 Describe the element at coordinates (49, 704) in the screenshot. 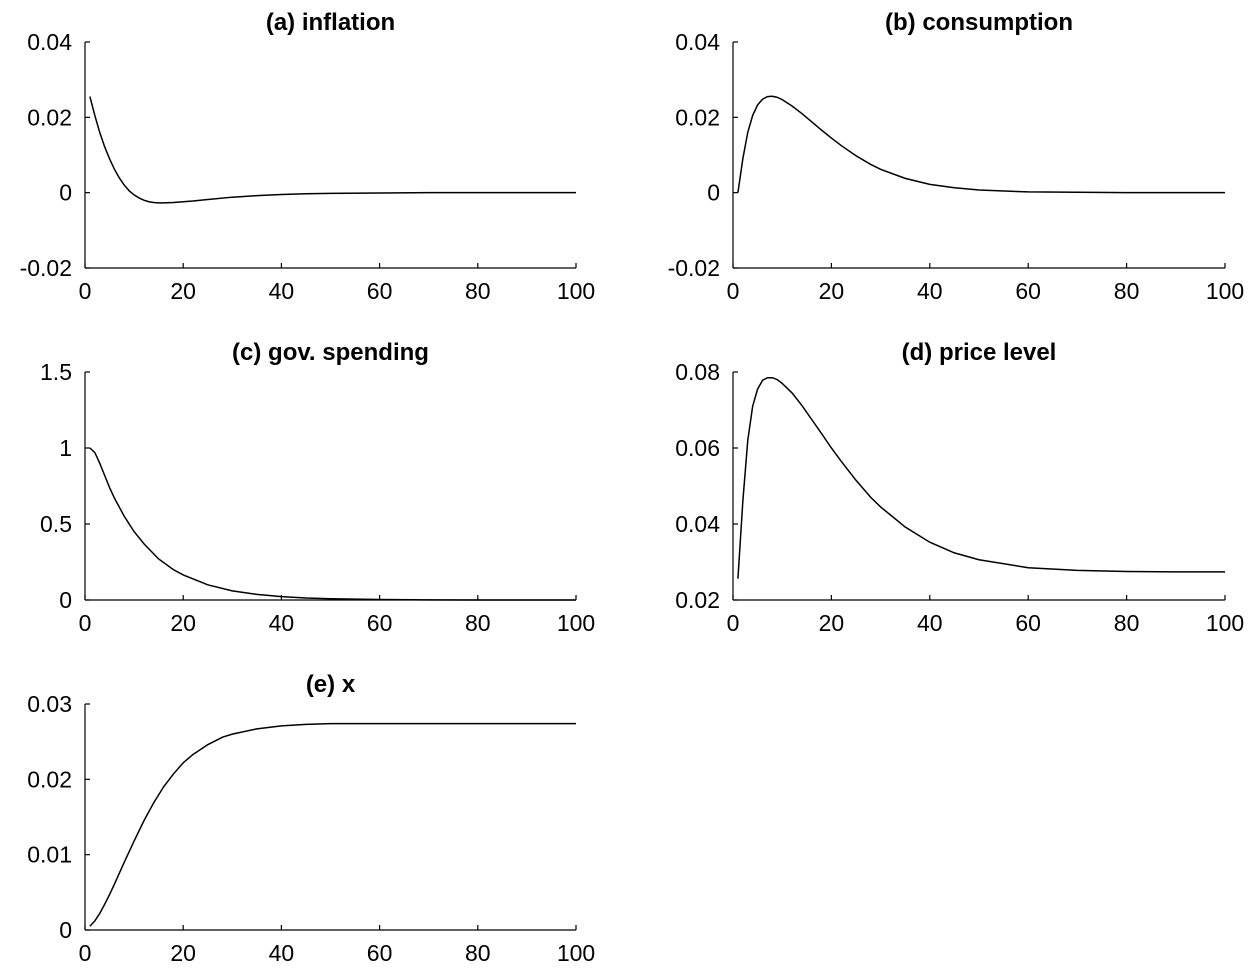

I see `y-tick-label: 0.03` at that location.